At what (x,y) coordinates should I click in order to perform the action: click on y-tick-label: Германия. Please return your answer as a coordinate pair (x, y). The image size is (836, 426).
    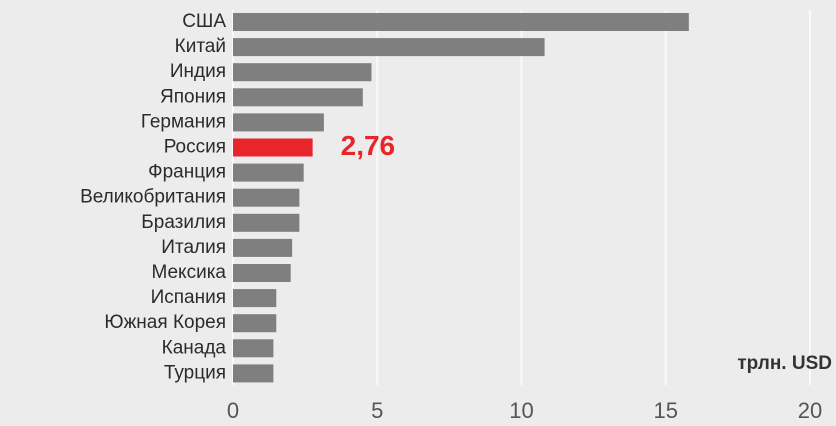
    Looking at the image, I should click on (183, 121).